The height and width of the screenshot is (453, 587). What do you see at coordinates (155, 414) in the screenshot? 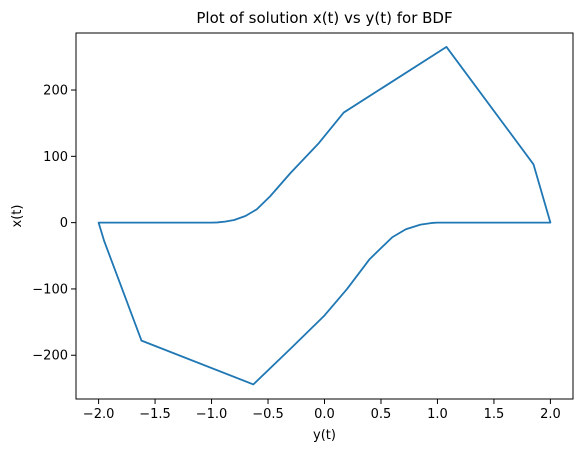
I see `x-tick-label: −1.5` at bounding box center [155, 414].